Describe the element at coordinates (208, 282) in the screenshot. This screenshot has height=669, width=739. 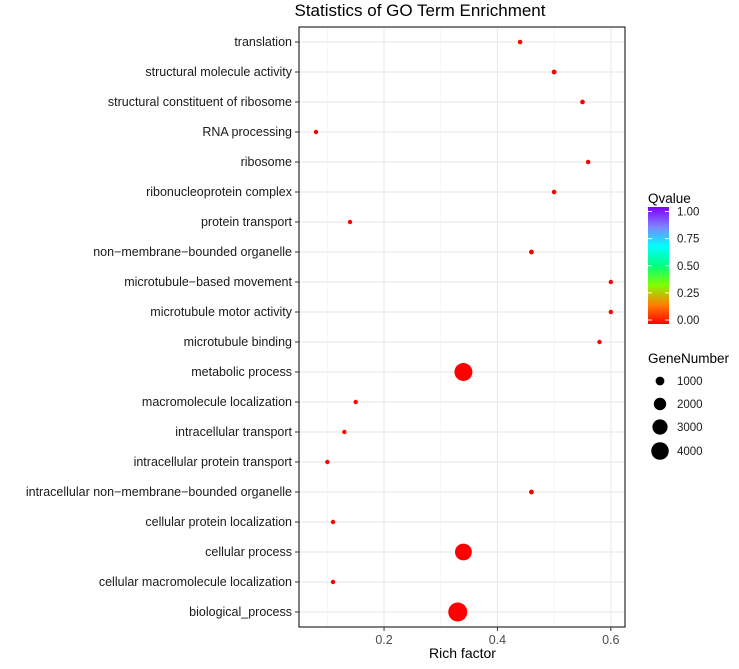
I see `y-tick-label: microtubule−based movement` at that location.